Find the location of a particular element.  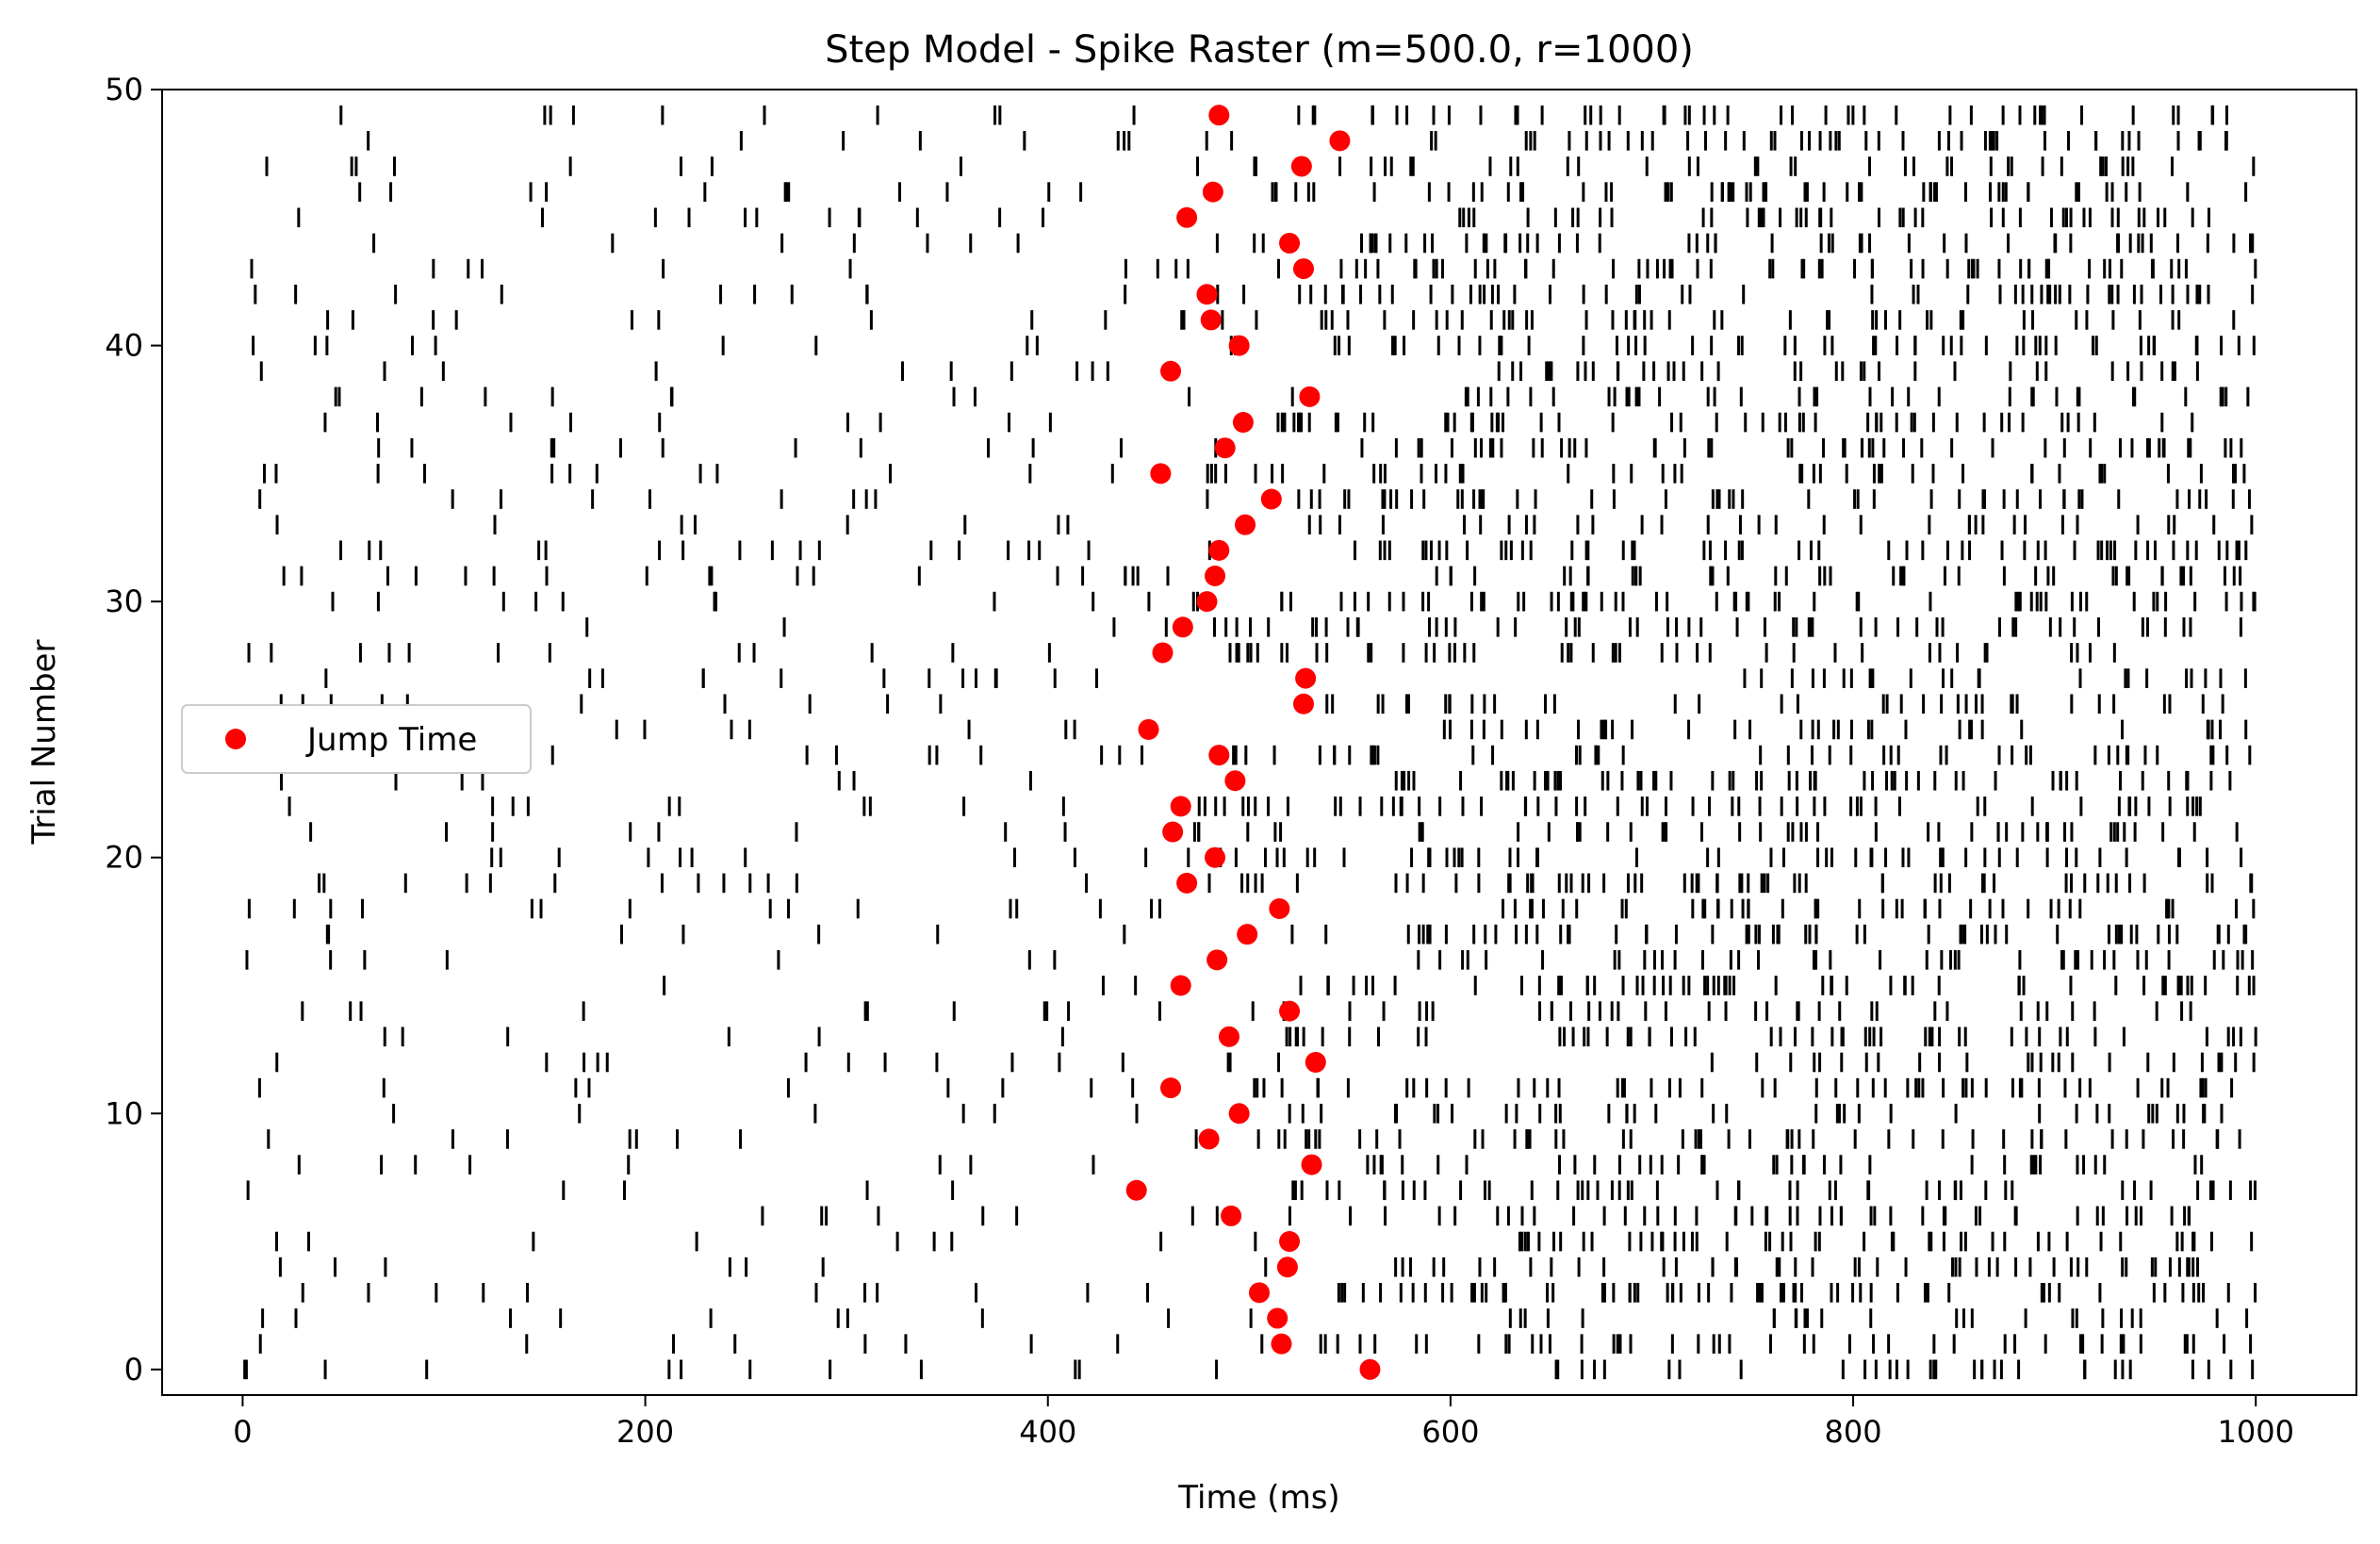

y-tick-label: 20 is located at coordinates (124, 858).